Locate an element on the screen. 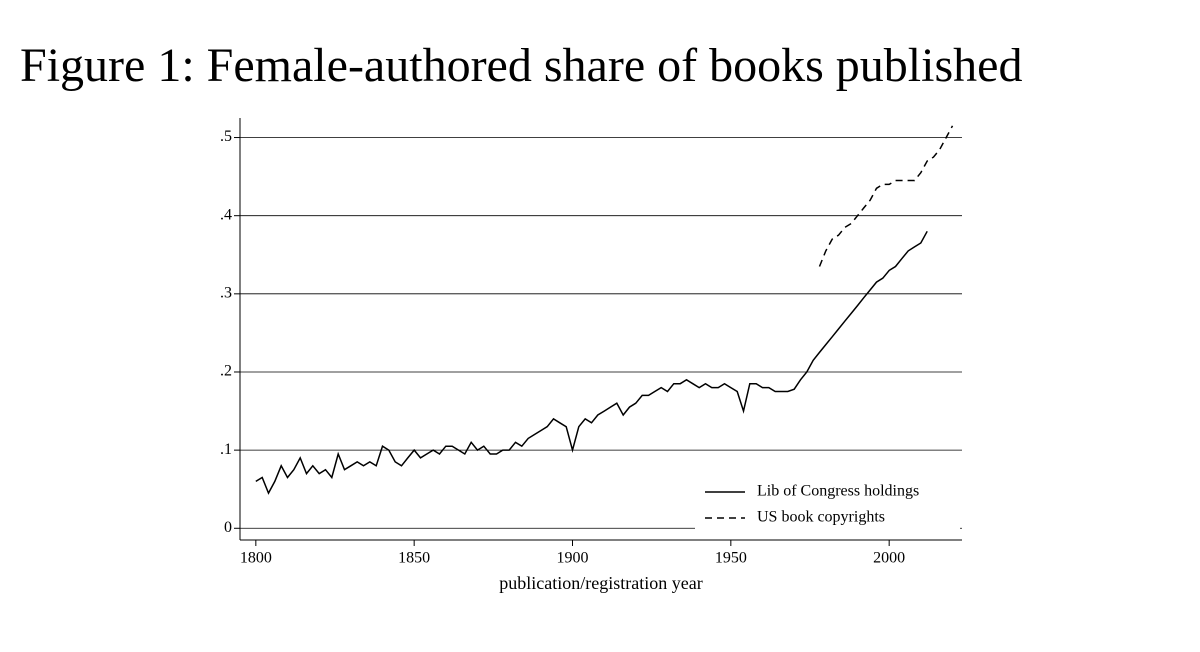  y-tick-label: .1 is located at coordinates (226, 449).